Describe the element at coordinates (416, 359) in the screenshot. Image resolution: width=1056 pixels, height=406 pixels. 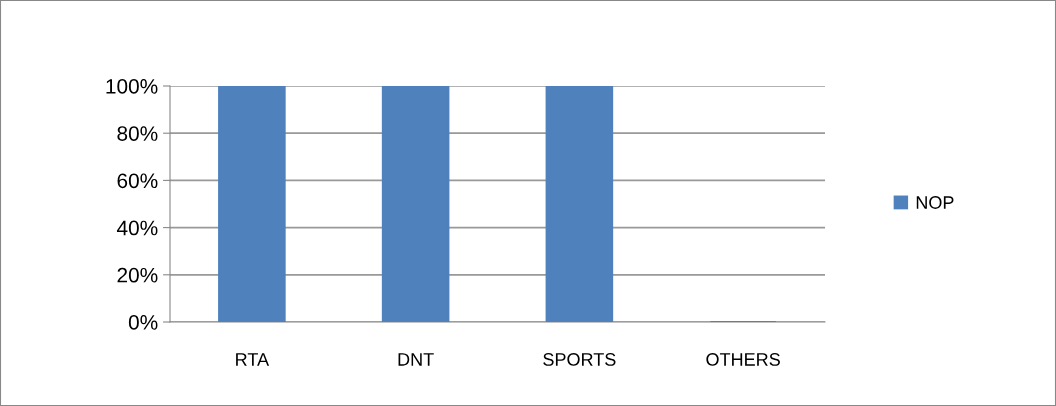
I see `x-tick-label: DNT` at that location.